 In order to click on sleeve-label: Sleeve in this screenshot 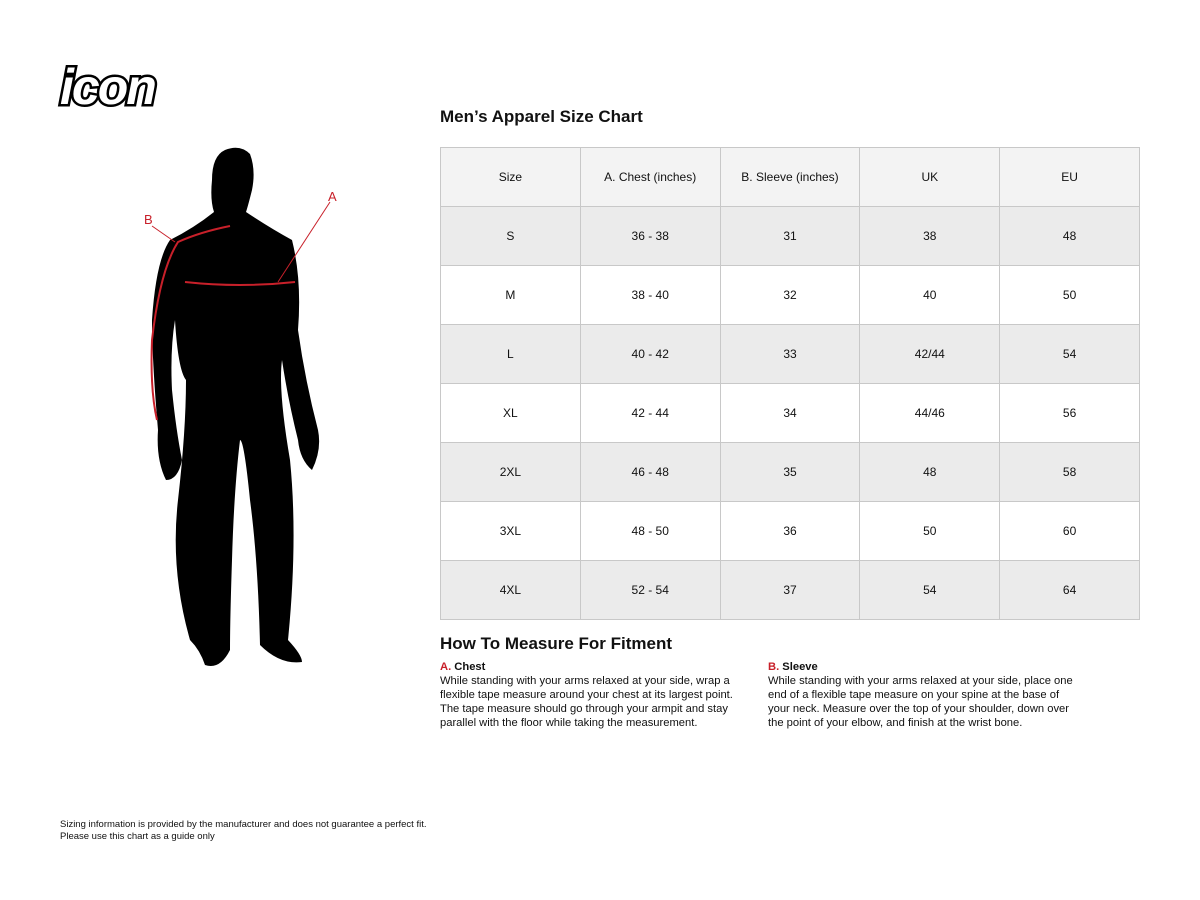, I will do `click(800, 667)`.